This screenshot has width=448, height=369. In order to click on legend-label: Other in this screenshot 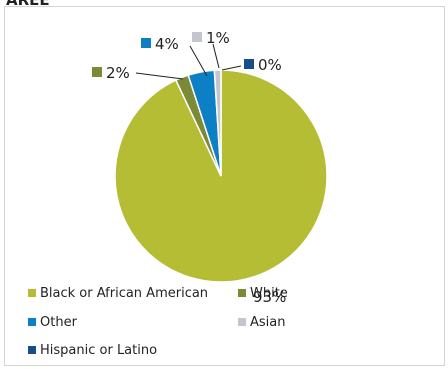, I will do `click(59, 322)`.